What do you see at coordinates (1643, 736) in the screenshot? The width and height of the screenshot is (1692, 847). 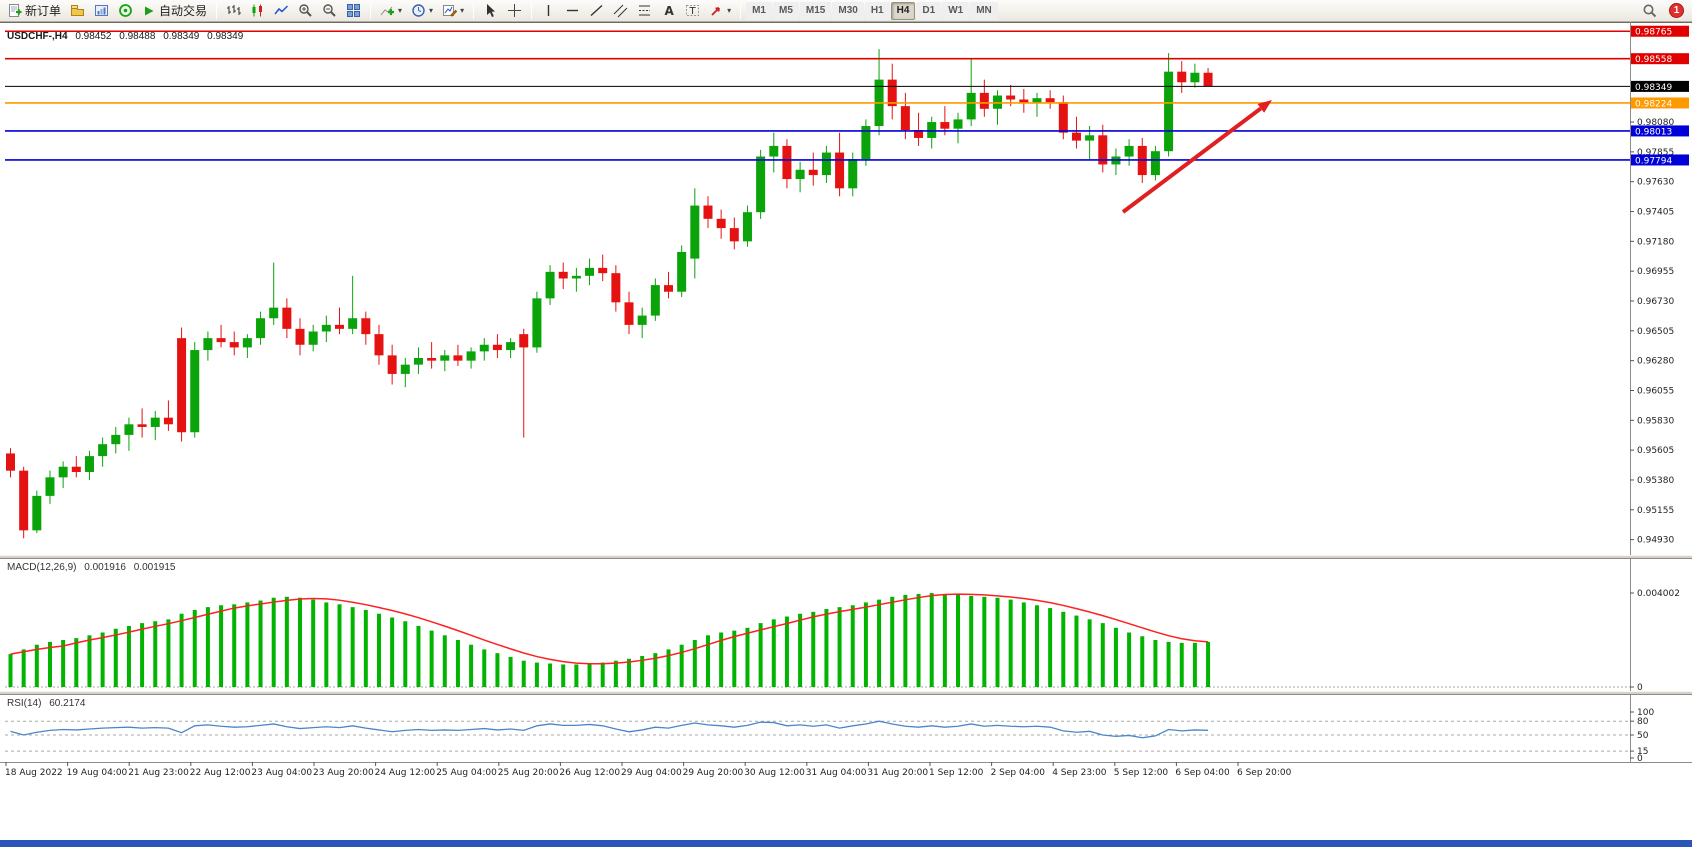 I see `svg-text: 50` at bounding box center [1643, 736].